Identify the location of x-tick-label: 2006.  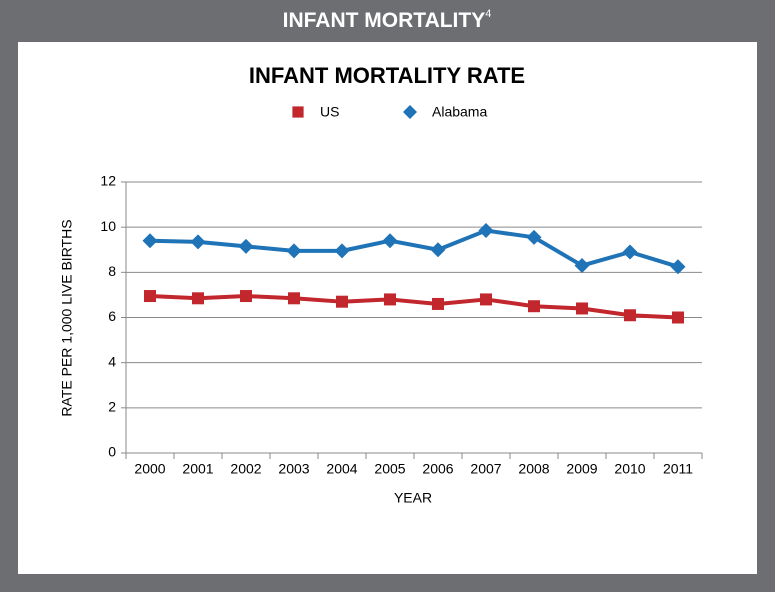
(437, 469).